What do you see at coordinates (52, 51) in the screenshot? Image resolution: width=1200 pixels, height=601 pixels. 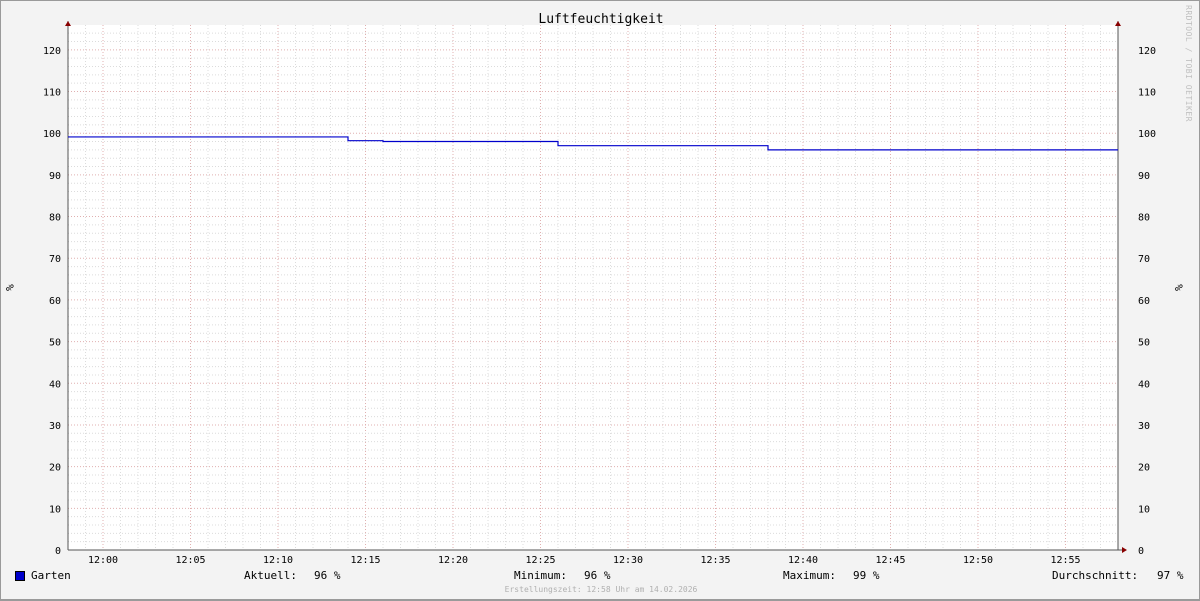 I see `y-tick-label-left: 120` at bounding box center [52, 51].